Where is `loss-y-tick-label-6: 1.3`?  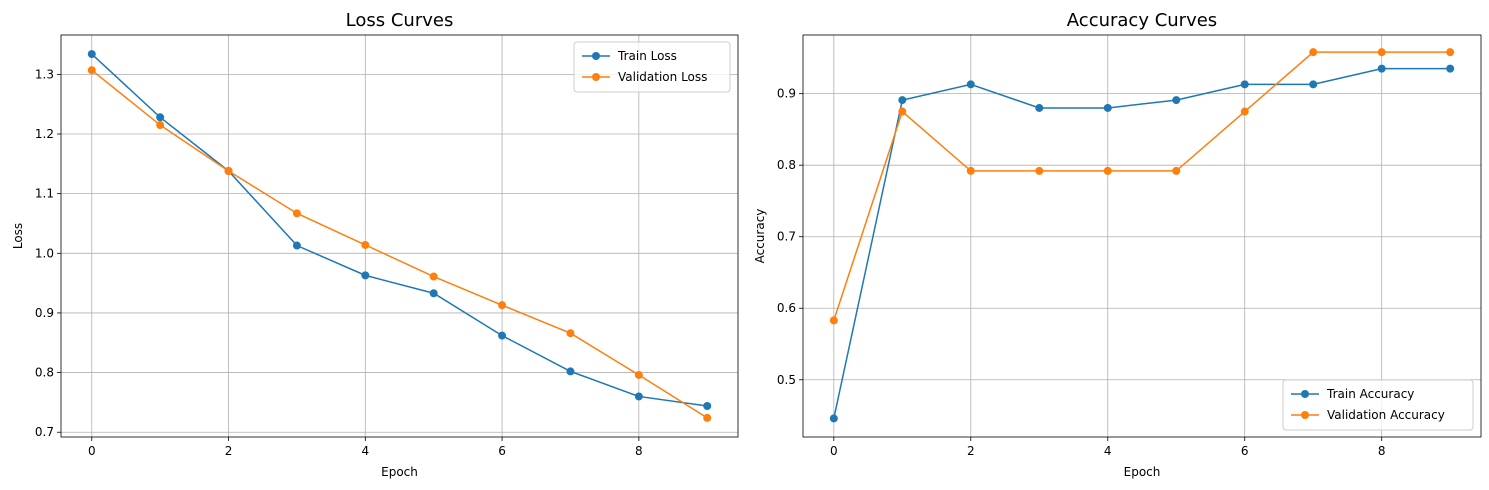
loss-y-tick-label-6: 1.3 is located at coordinates (44, 74).